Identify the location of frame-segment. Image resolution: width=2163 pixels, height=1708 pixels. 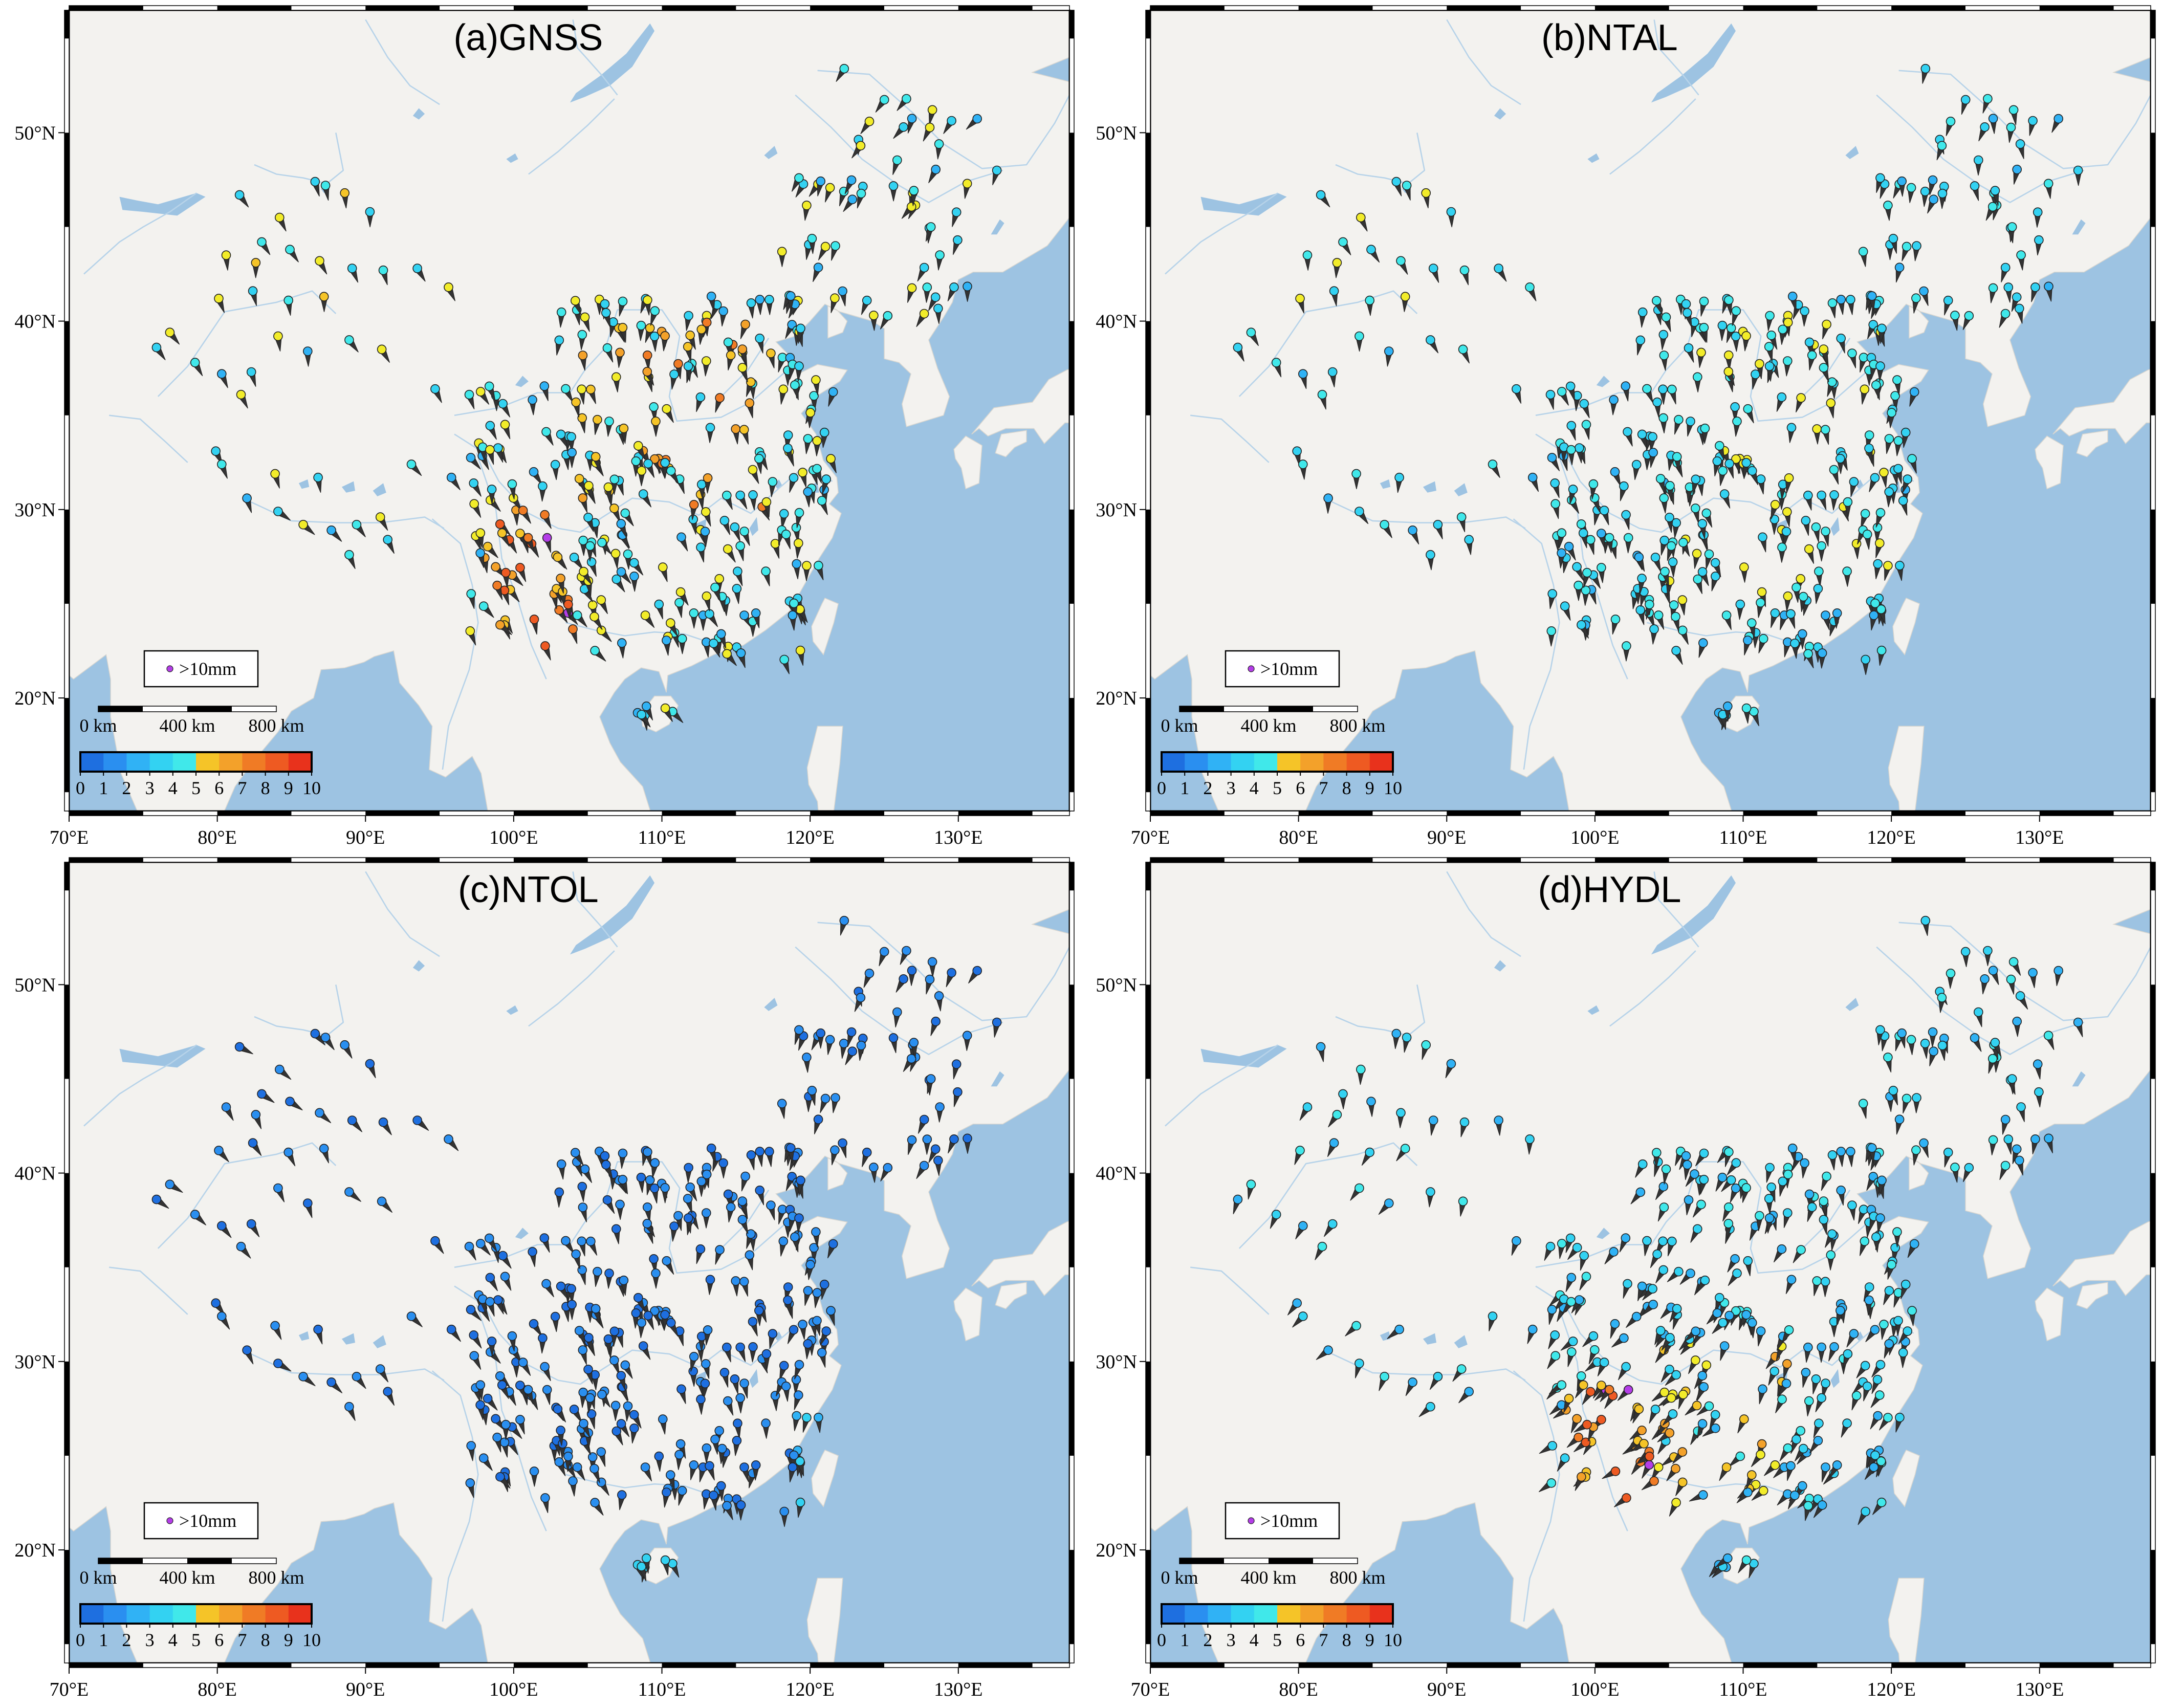
(106, 860).